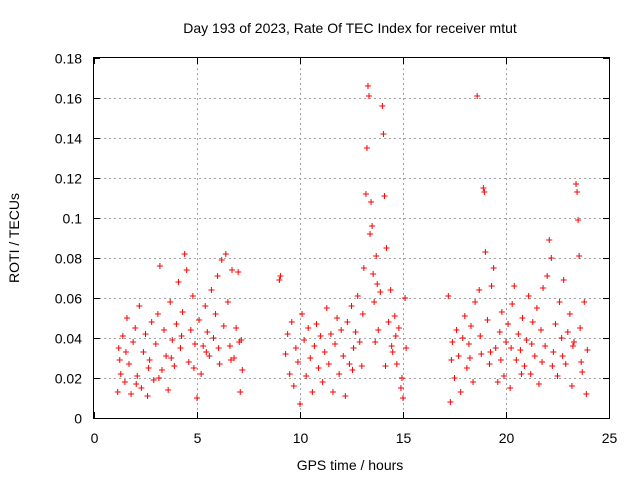  I want to click on y-tick-label: 0.02, so click(68, 379).